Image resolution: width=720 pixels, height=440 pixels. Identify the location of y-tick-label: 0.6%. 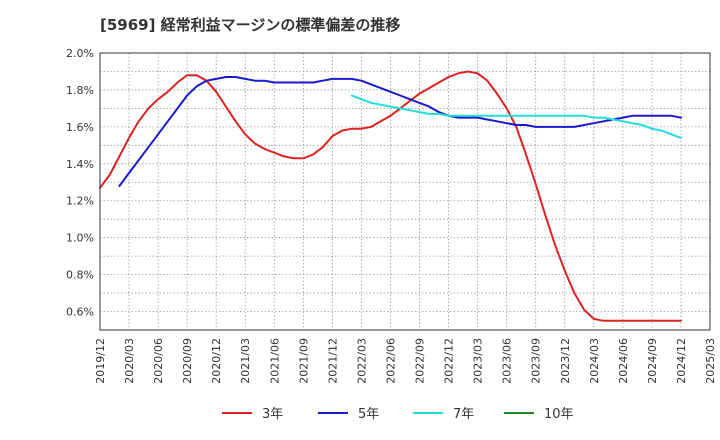
(80, 312).